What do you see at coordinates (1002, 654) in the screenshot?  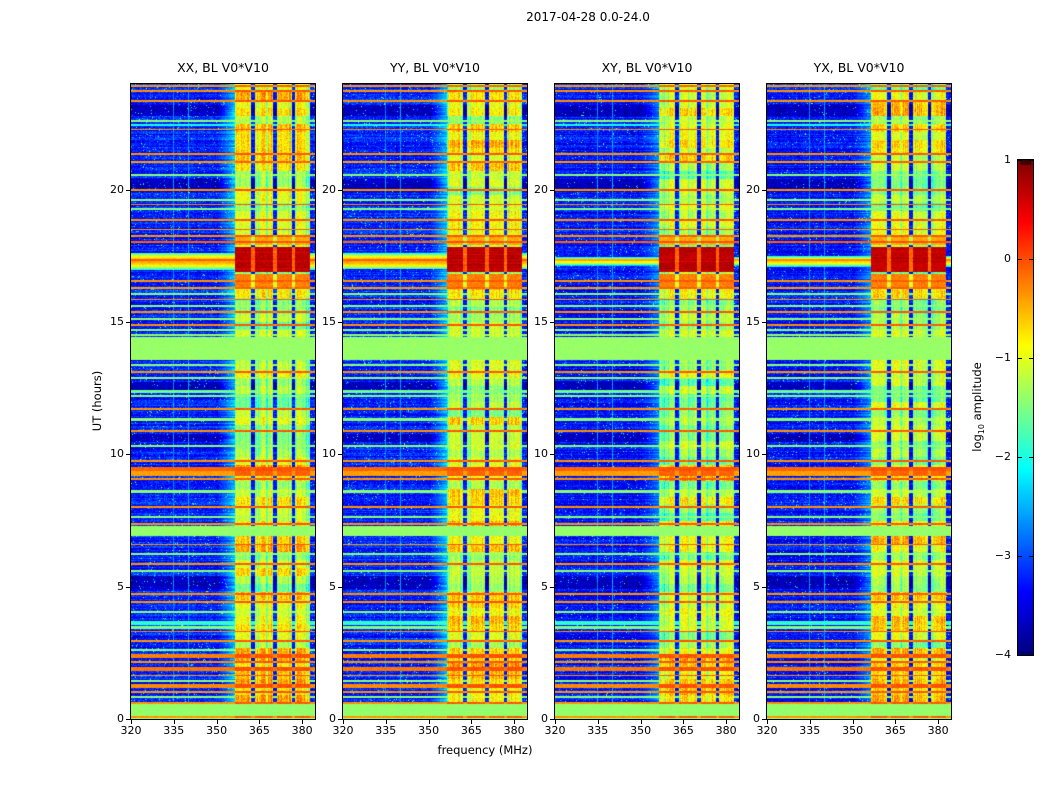 I see `colorbar-tick-label: −4` at bounding box center [1002, 654].